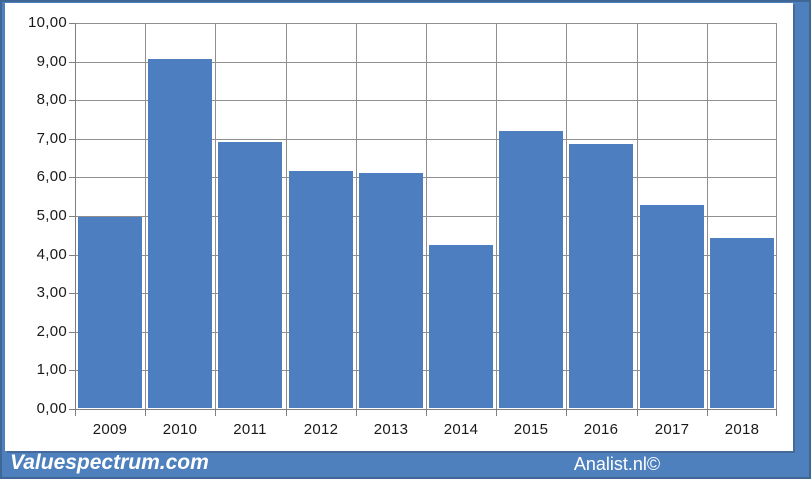  I want to click on bar-2013, so click(391, 290).